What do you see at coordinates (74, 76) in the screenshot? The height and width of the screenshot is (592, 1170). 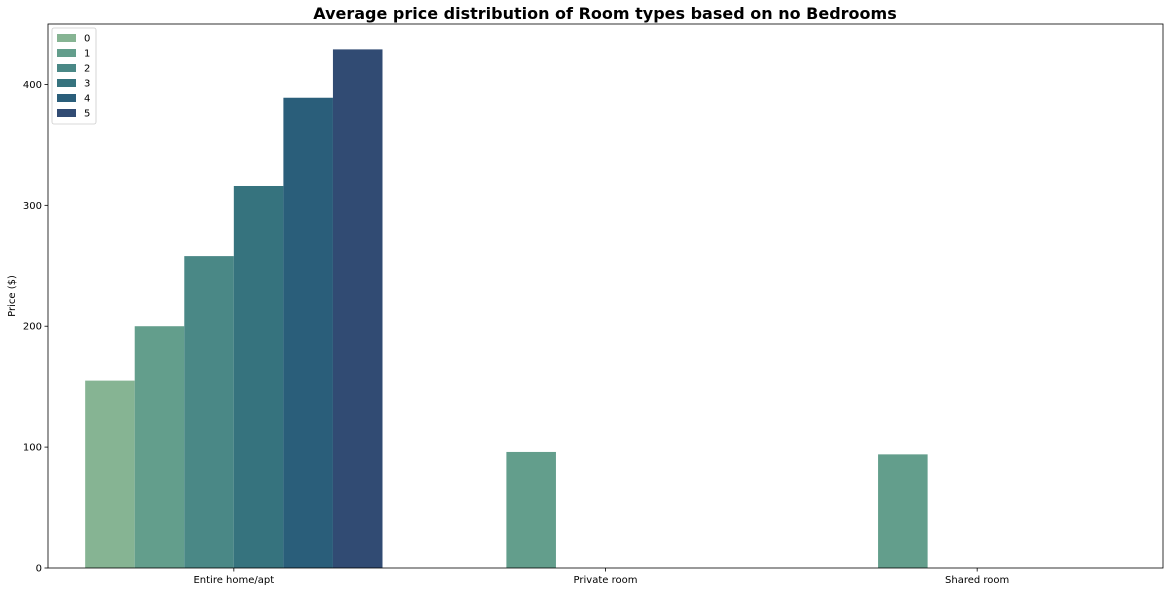 I see `legend: 0 1 2 3 4 5` at bounding box center [74, 76].